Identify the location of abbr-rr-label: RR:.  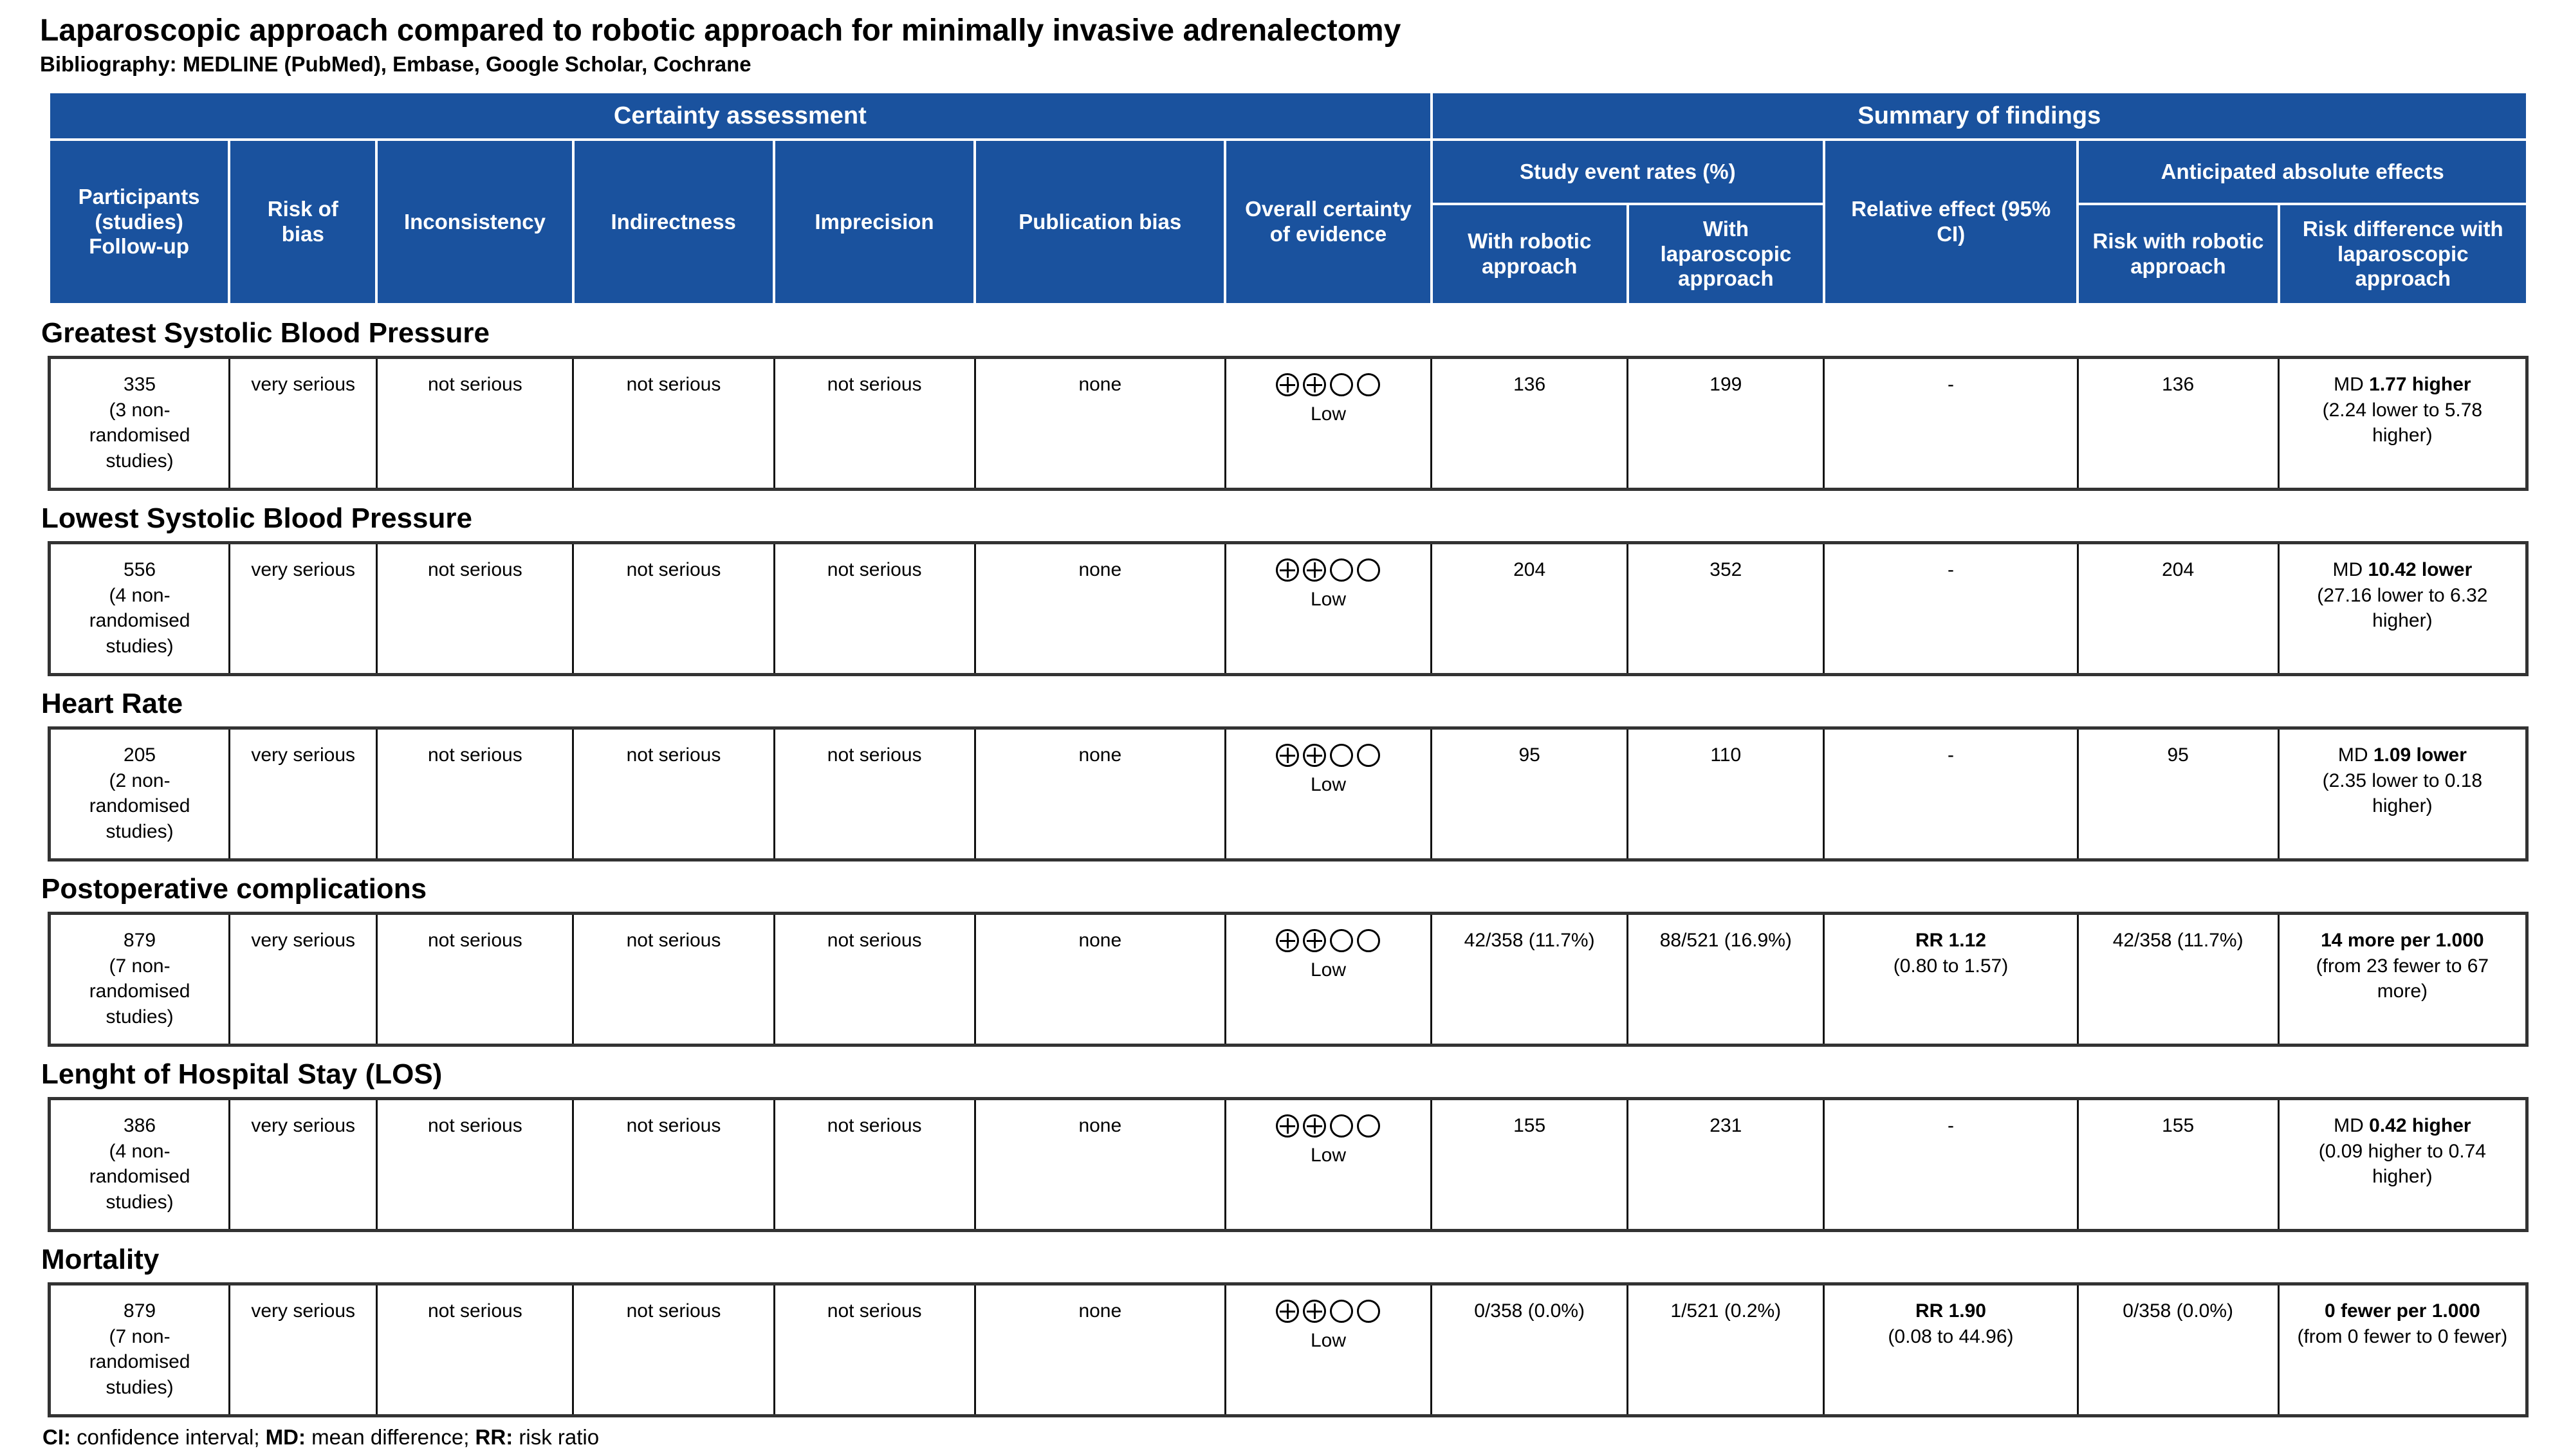
(494, 1437).